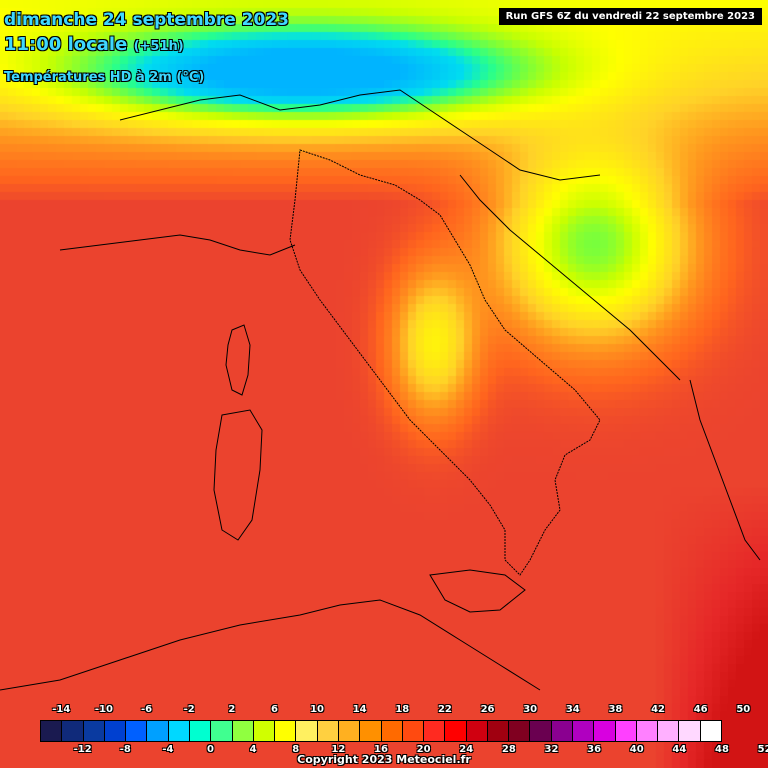 This screenshot has height=768, width=768. Describe the element at coordinates (82, 749) in the screenshot. I see `legend-bottom-label: -12` at that location.